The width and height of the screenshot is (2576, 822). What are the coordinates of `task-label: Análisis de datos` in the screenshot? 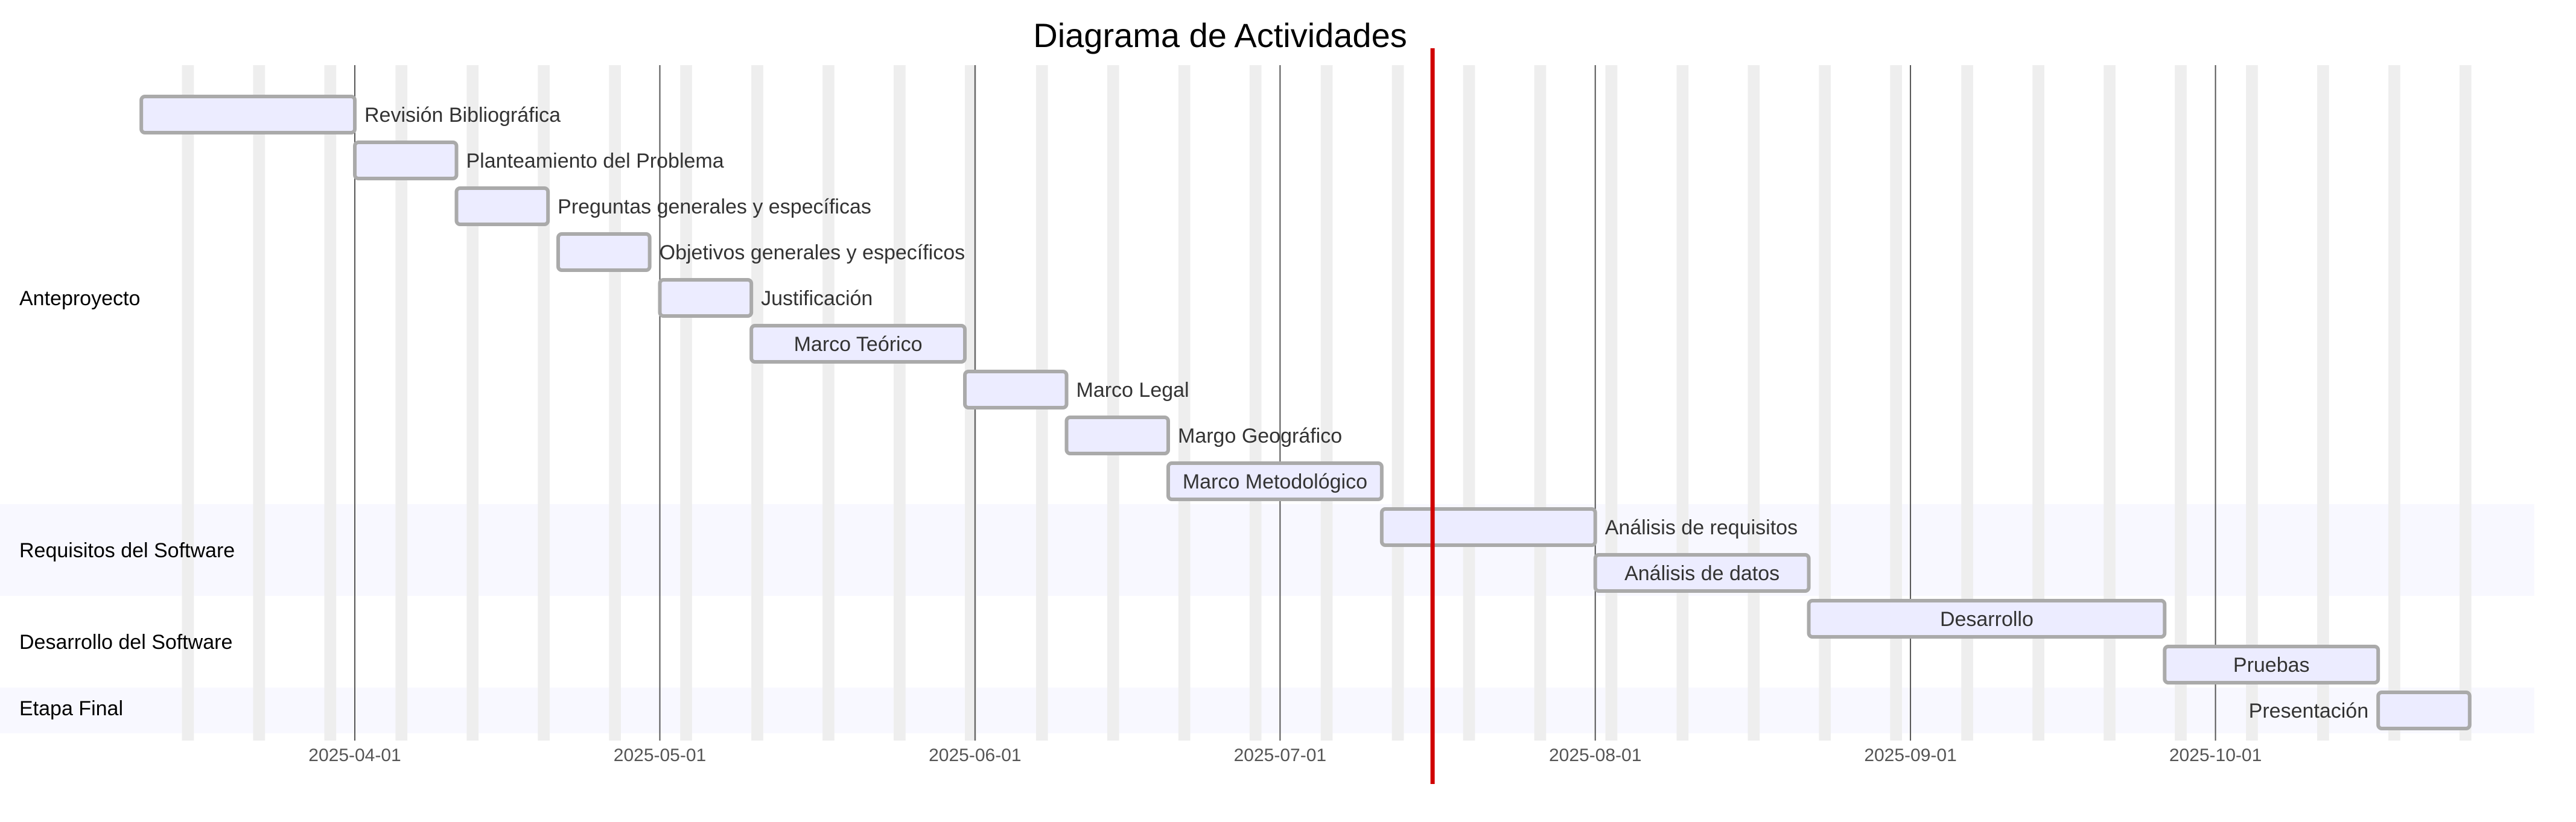 It's located at (1702, 573).